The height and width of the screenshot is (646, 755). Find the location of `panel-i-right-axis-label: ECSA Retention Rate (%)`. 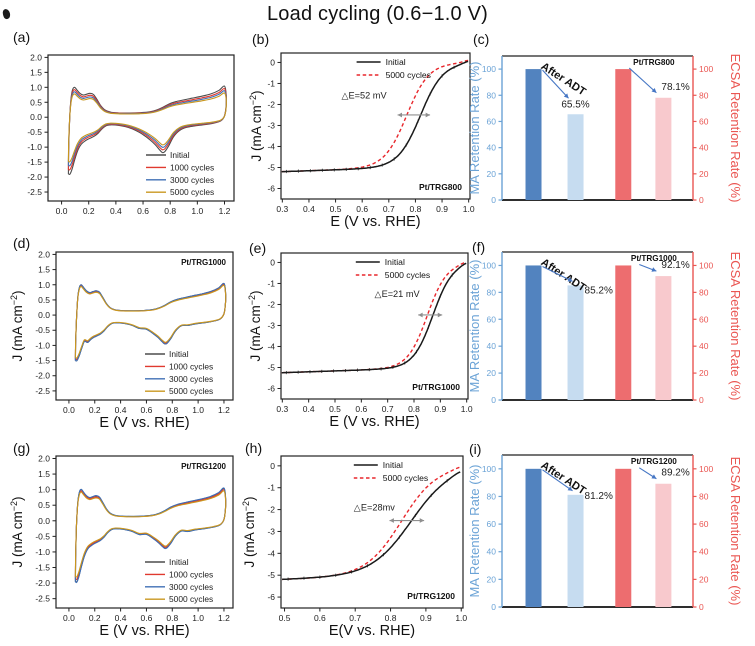

panel-i-right-axis-label: ECSA Retention Rate (%) is located at coordinates (735, 531).